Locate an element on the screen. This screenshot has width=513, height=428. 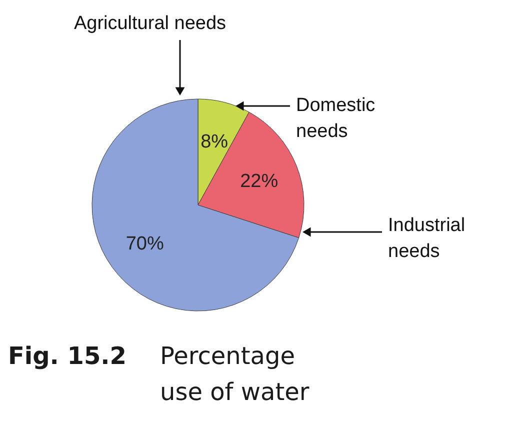
slice-label: Industrial needs is located at coordinates (427, 238).